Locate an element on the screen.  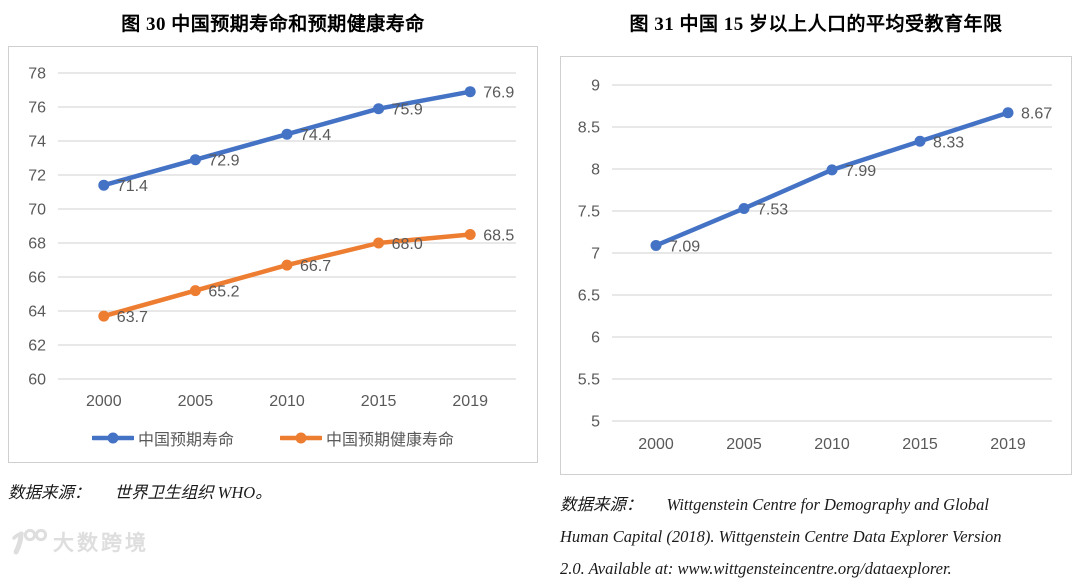
svg-text: 8.33 is located at coordinates (948, 142).